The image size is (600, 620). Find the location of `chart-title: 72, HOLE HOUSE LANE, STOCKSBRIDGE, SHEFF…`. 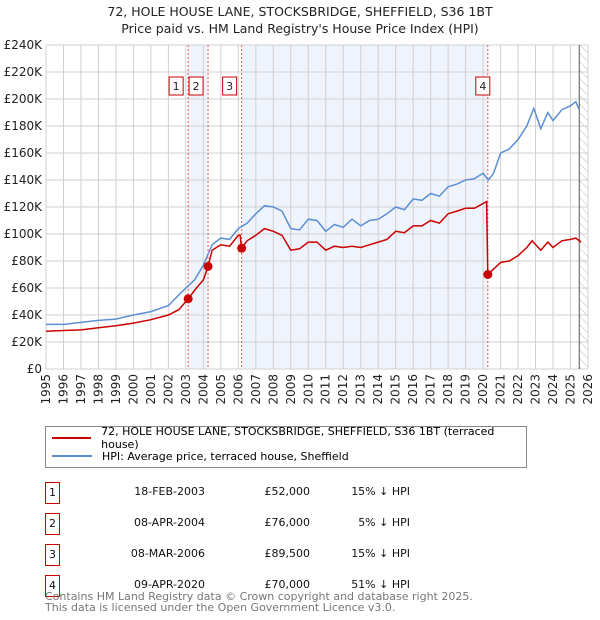

chart-title: 72, HOLE HOUSE LANE, STOCKSBRIDGE, SHEFF… is located at coordinates (300, 11).